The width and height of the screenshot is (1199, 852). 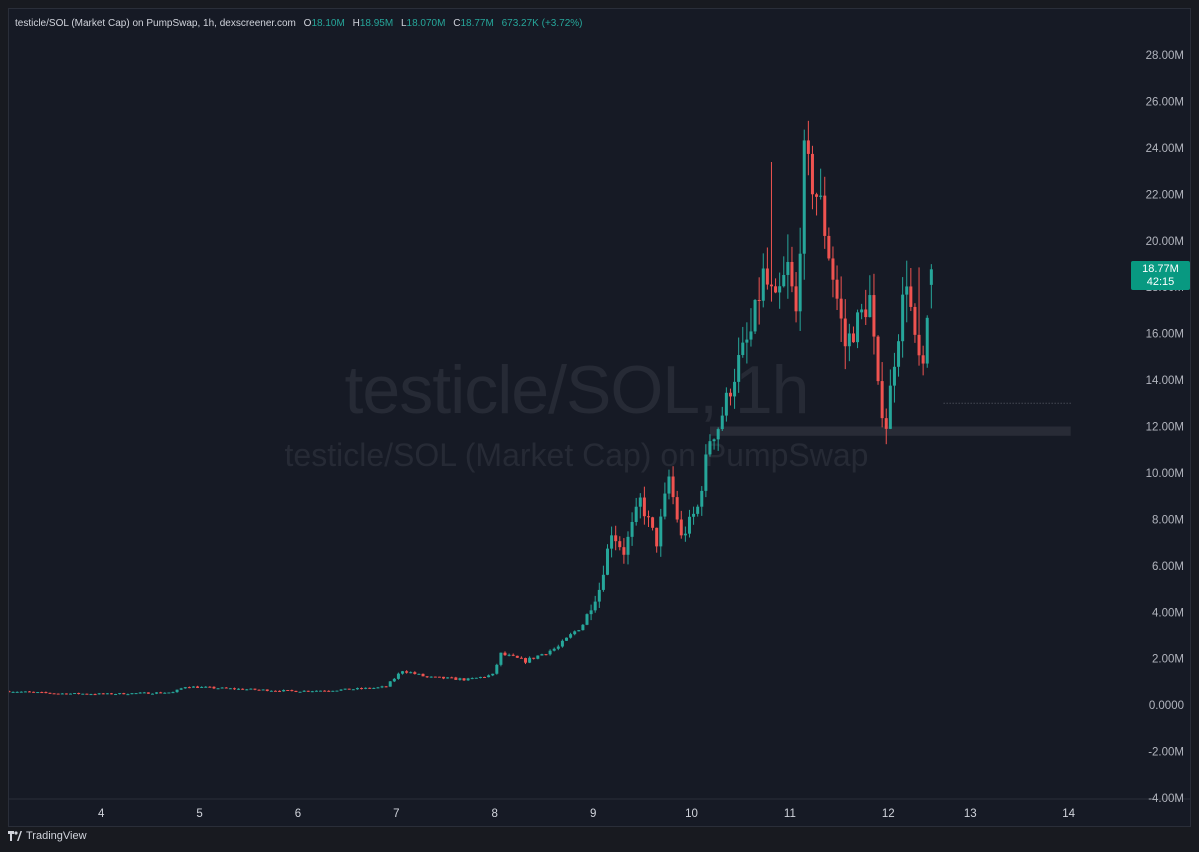 What do you see at coordinates (1068, 814) in the screenshot?
I see `x-tick-label: 14` at bounding box center [1068, 814].